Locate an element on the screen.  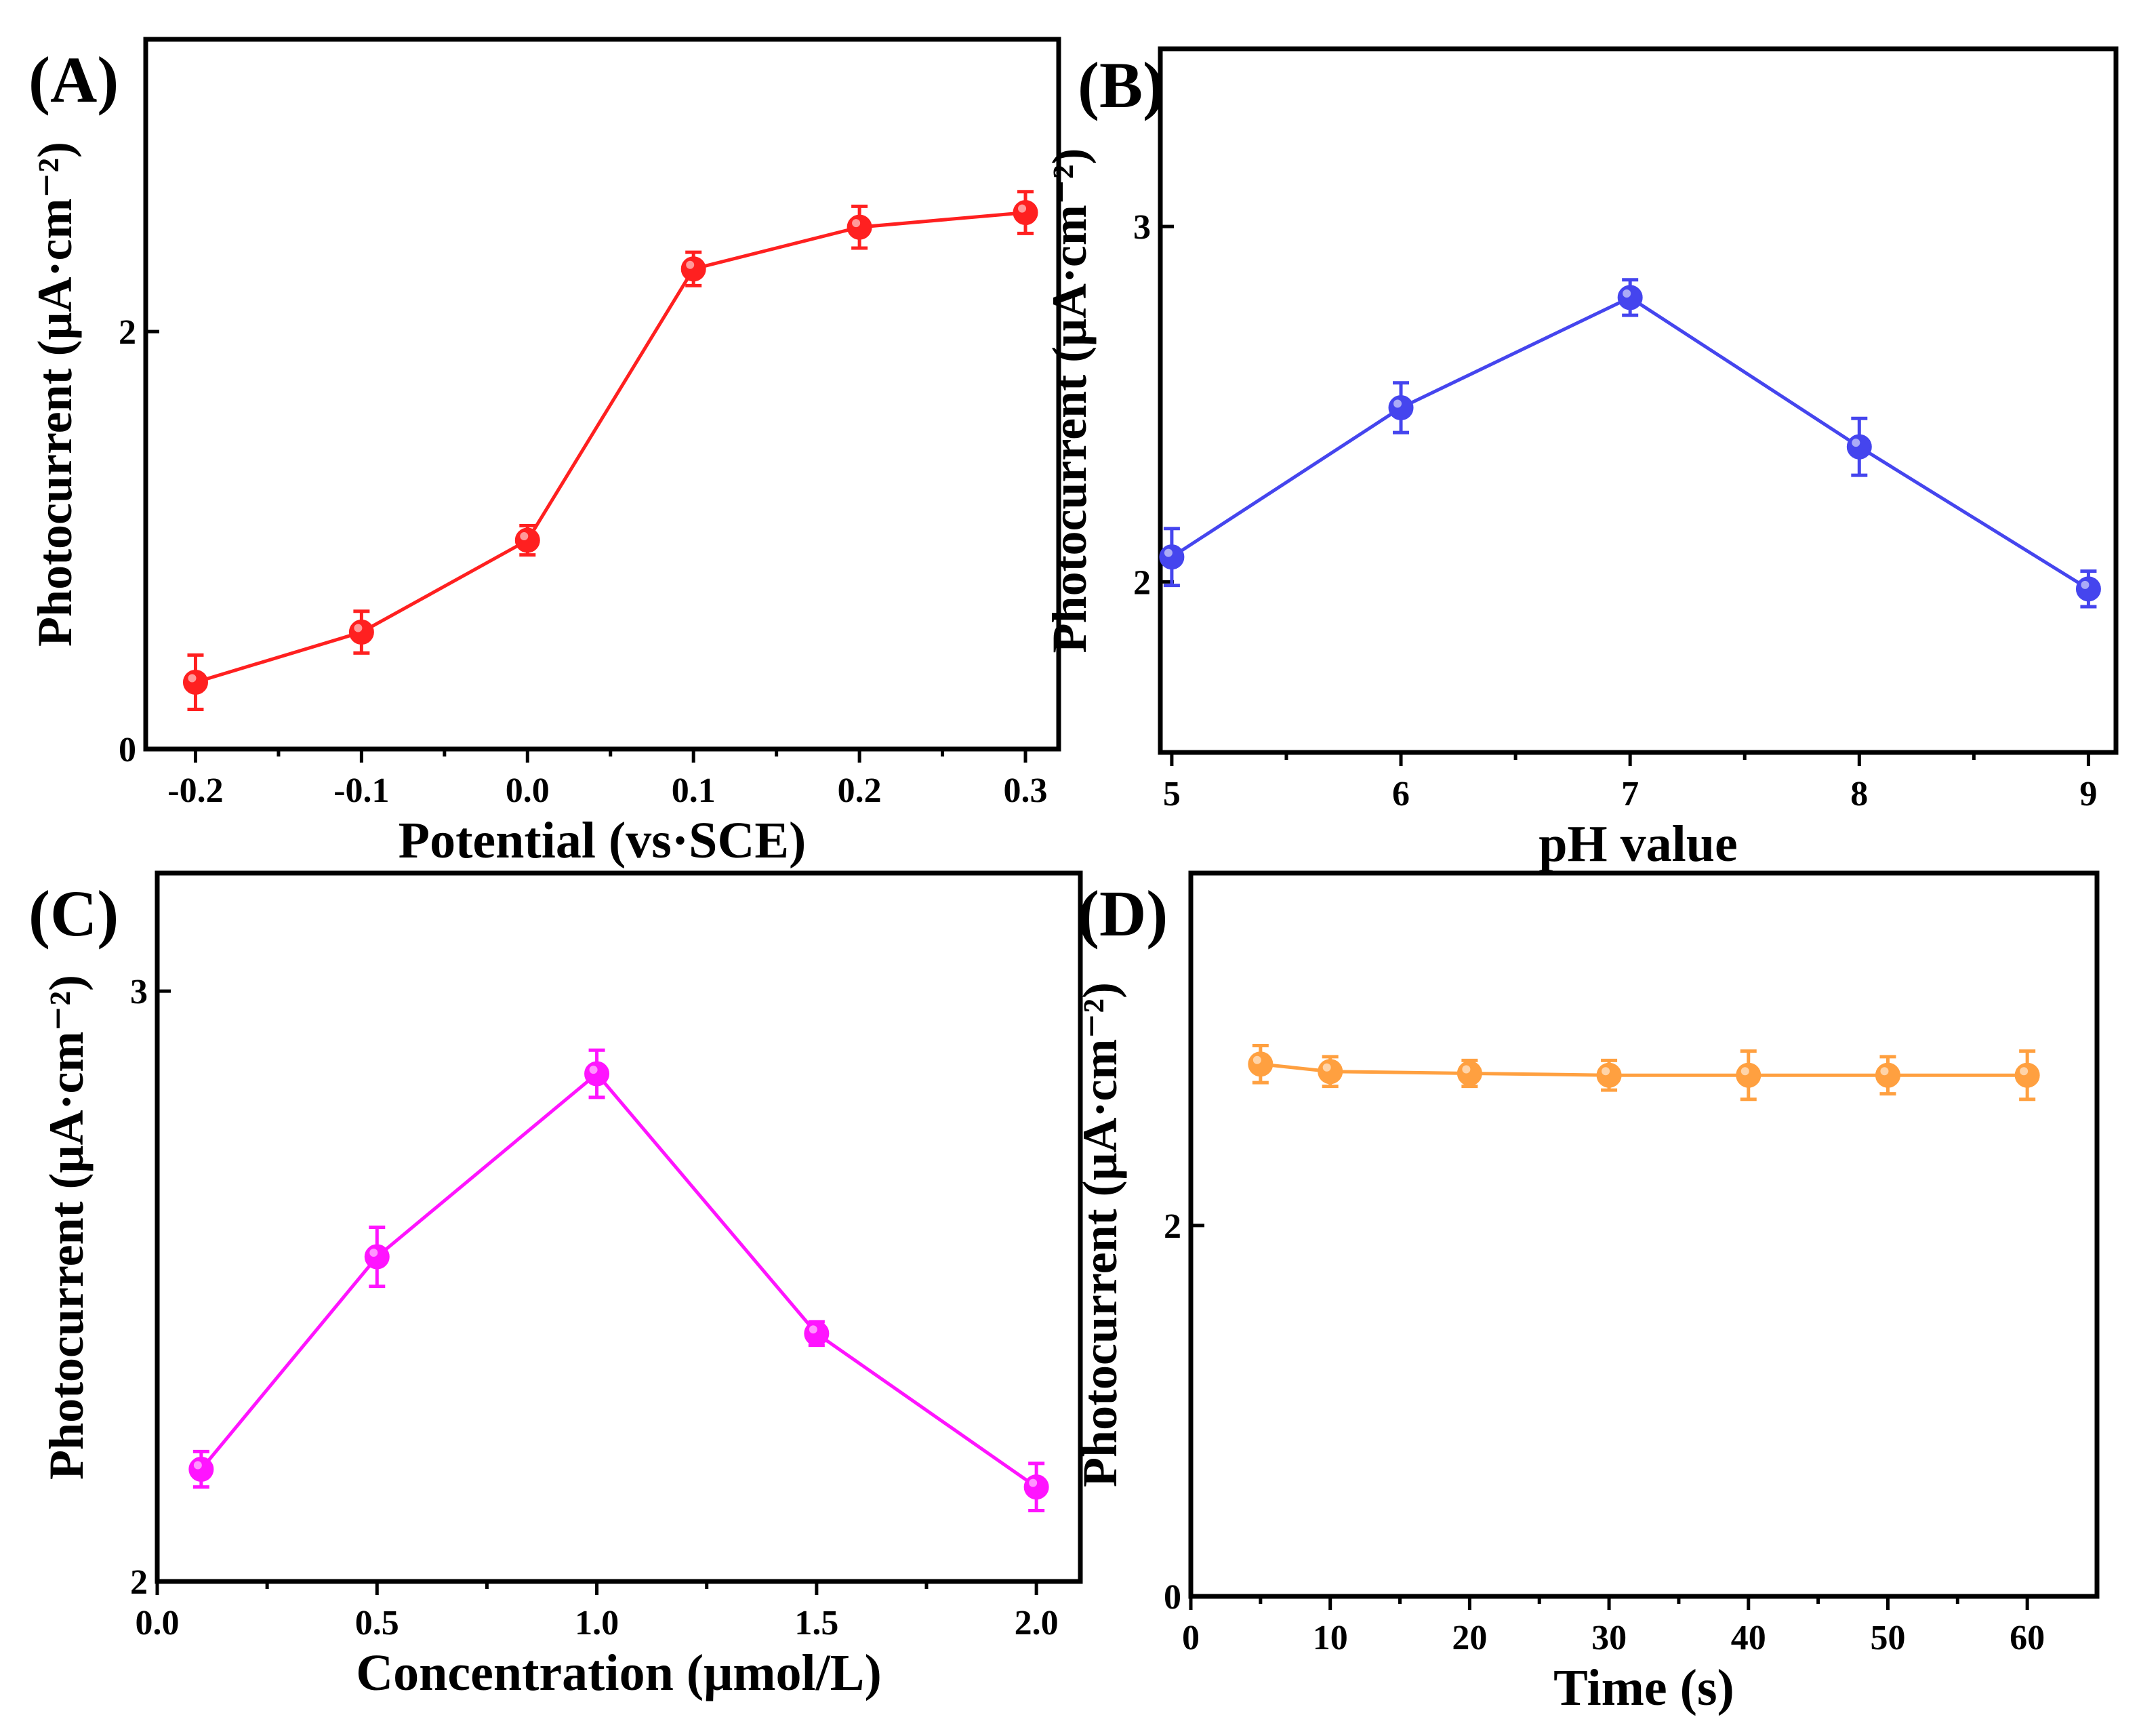
series-line-b is located at coordinates (1630, 443).